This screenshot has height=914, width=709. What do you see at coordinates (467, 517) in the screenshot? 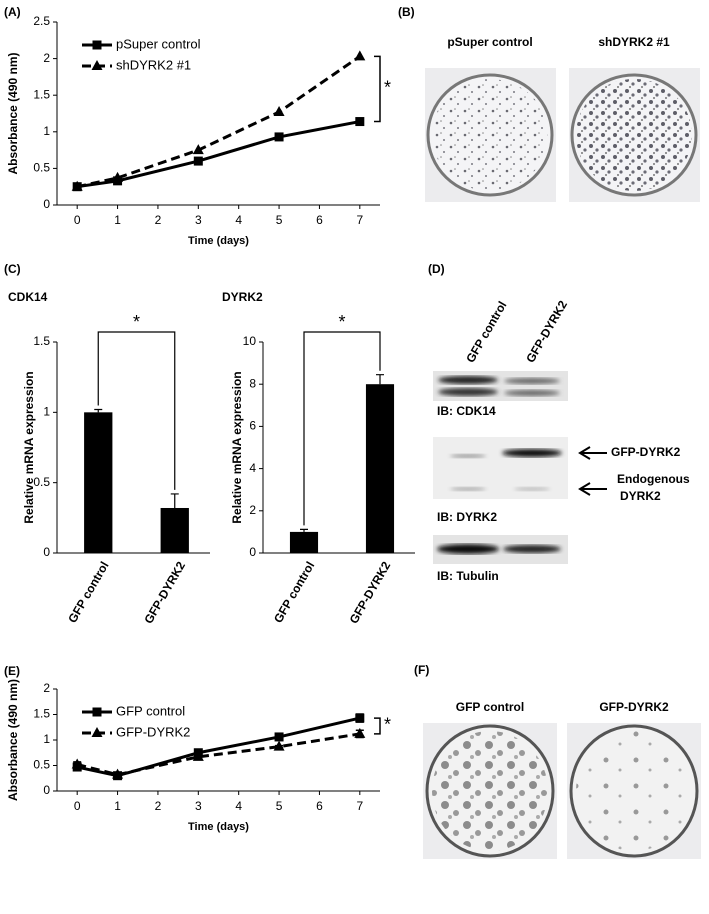
I see `blot-label: IB: DYRK2` at bounding box center [467, 517].